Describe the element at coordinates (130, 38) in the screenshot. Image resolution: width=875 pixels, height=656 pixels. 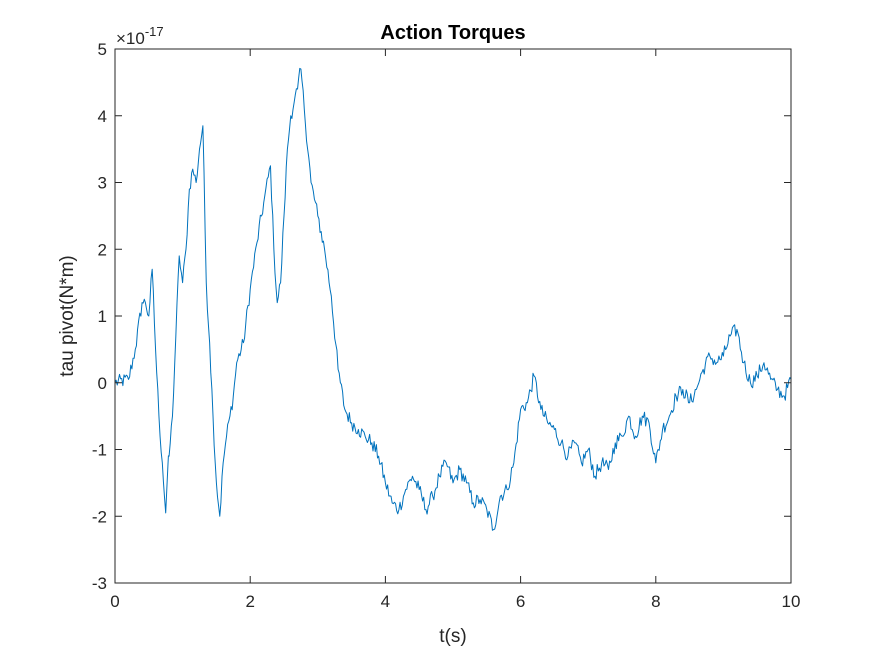
I see `y-exponent-base: ×10` at that location.